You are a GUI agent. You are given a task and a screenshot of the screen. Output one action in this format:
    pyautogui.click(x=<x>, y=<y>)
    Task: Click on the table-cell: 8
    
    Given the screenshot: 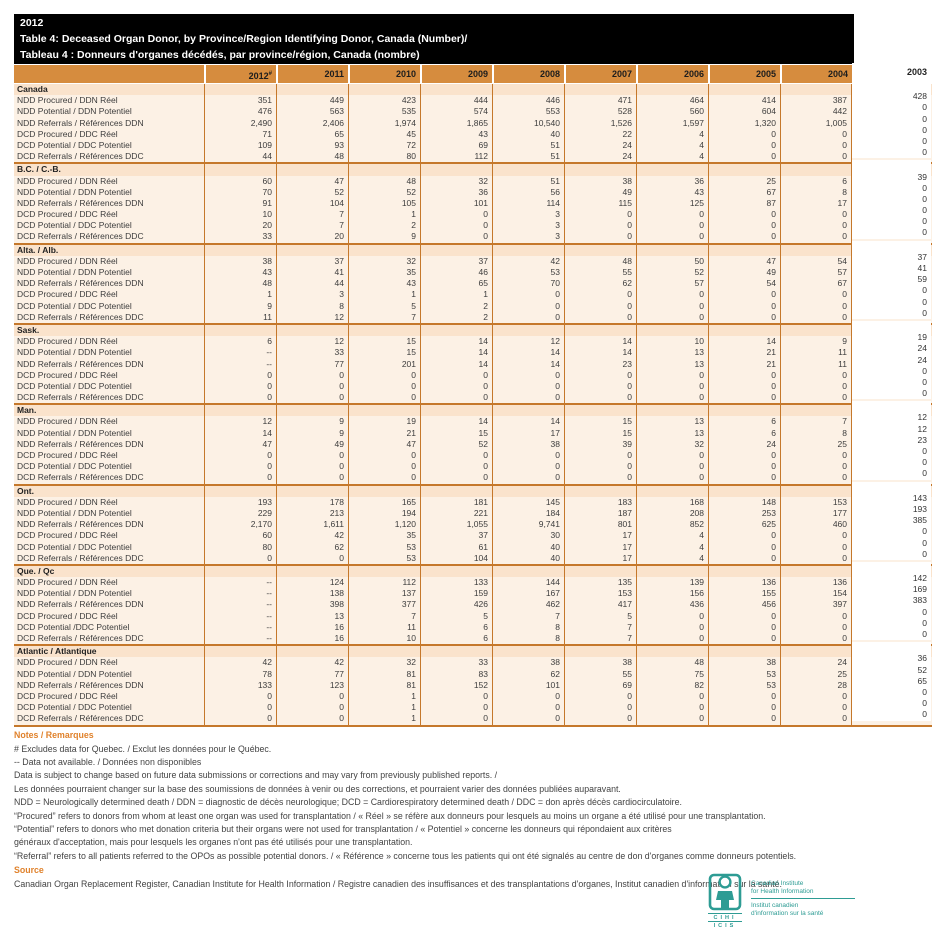 What is the action you would take?
    pyautogui.click(x=528, y=627)
    